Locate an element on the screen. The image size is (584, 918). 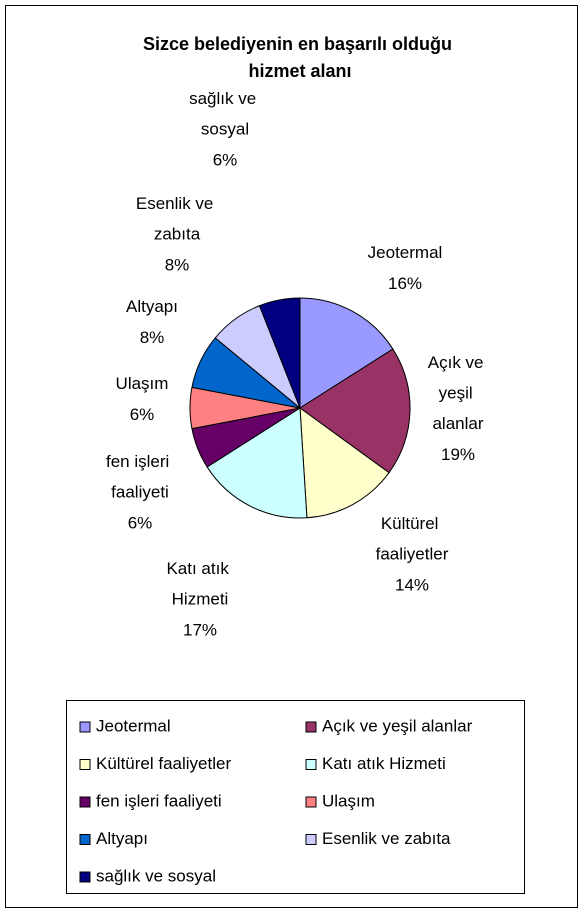
slice-label: fen işleri faaliyeti is located at coordinates (140, 477).